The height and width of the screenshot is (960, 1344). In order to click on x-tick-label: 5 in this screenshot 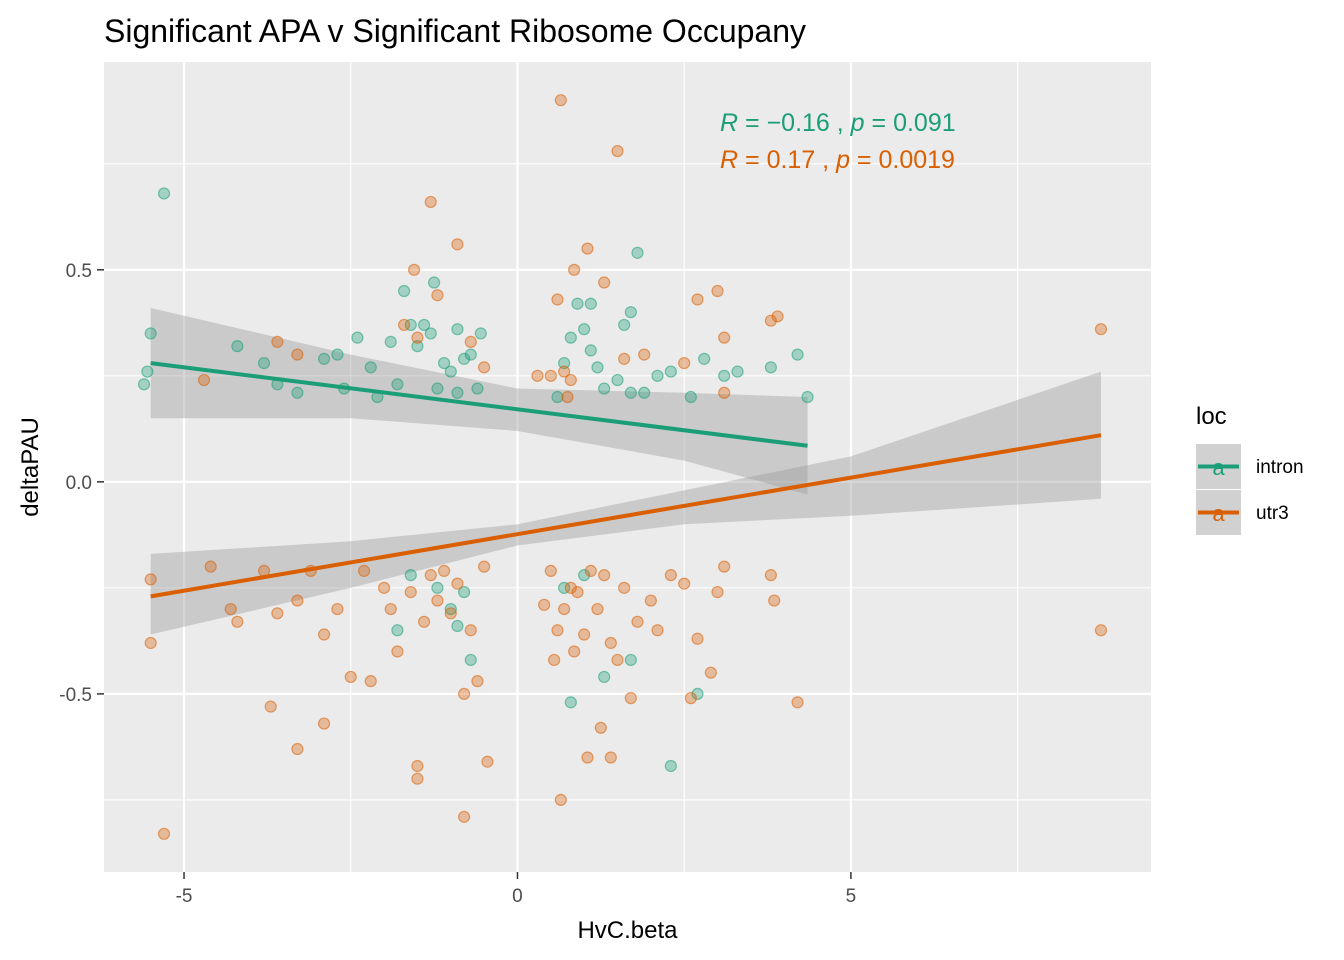, I will do `click(851, 896)`.